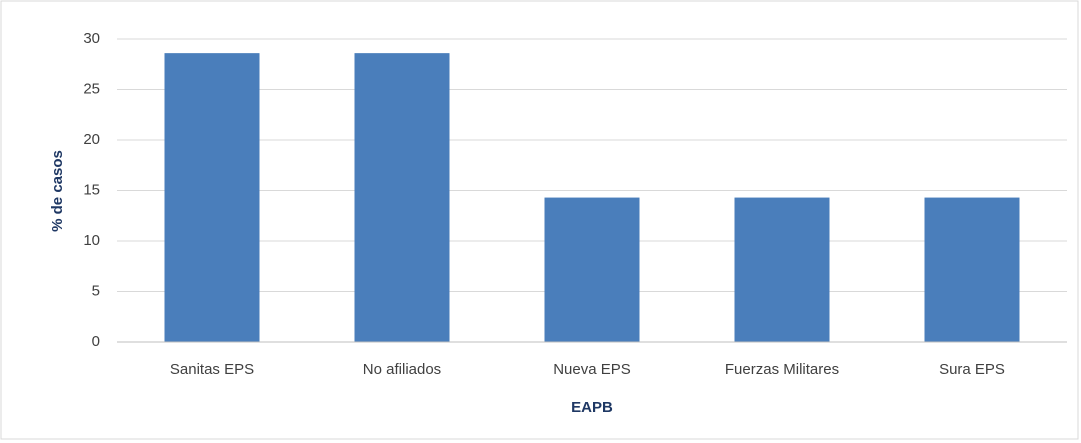 The image size is (1081, 443). Describe the element at coordinates (91, 38) in the screenshot. I see `y-tick-label: 30` at that location.